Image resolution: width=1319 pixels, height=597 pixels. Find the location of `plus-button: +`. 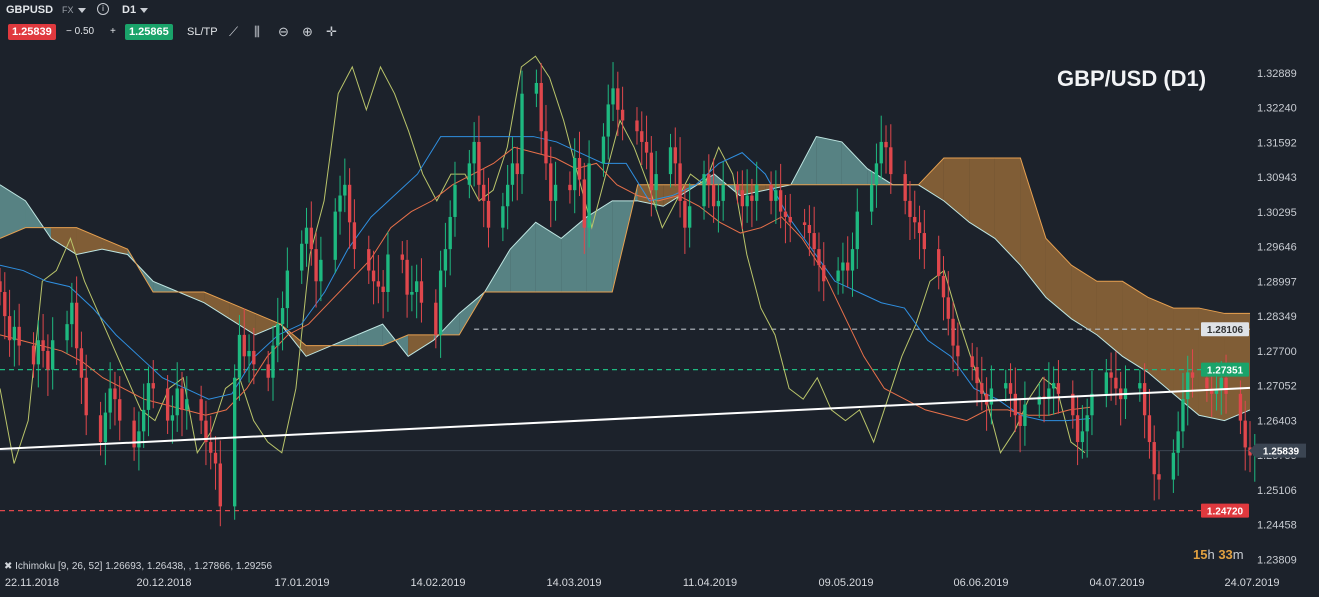

plus-button: + is located at coordinates (113, 31).